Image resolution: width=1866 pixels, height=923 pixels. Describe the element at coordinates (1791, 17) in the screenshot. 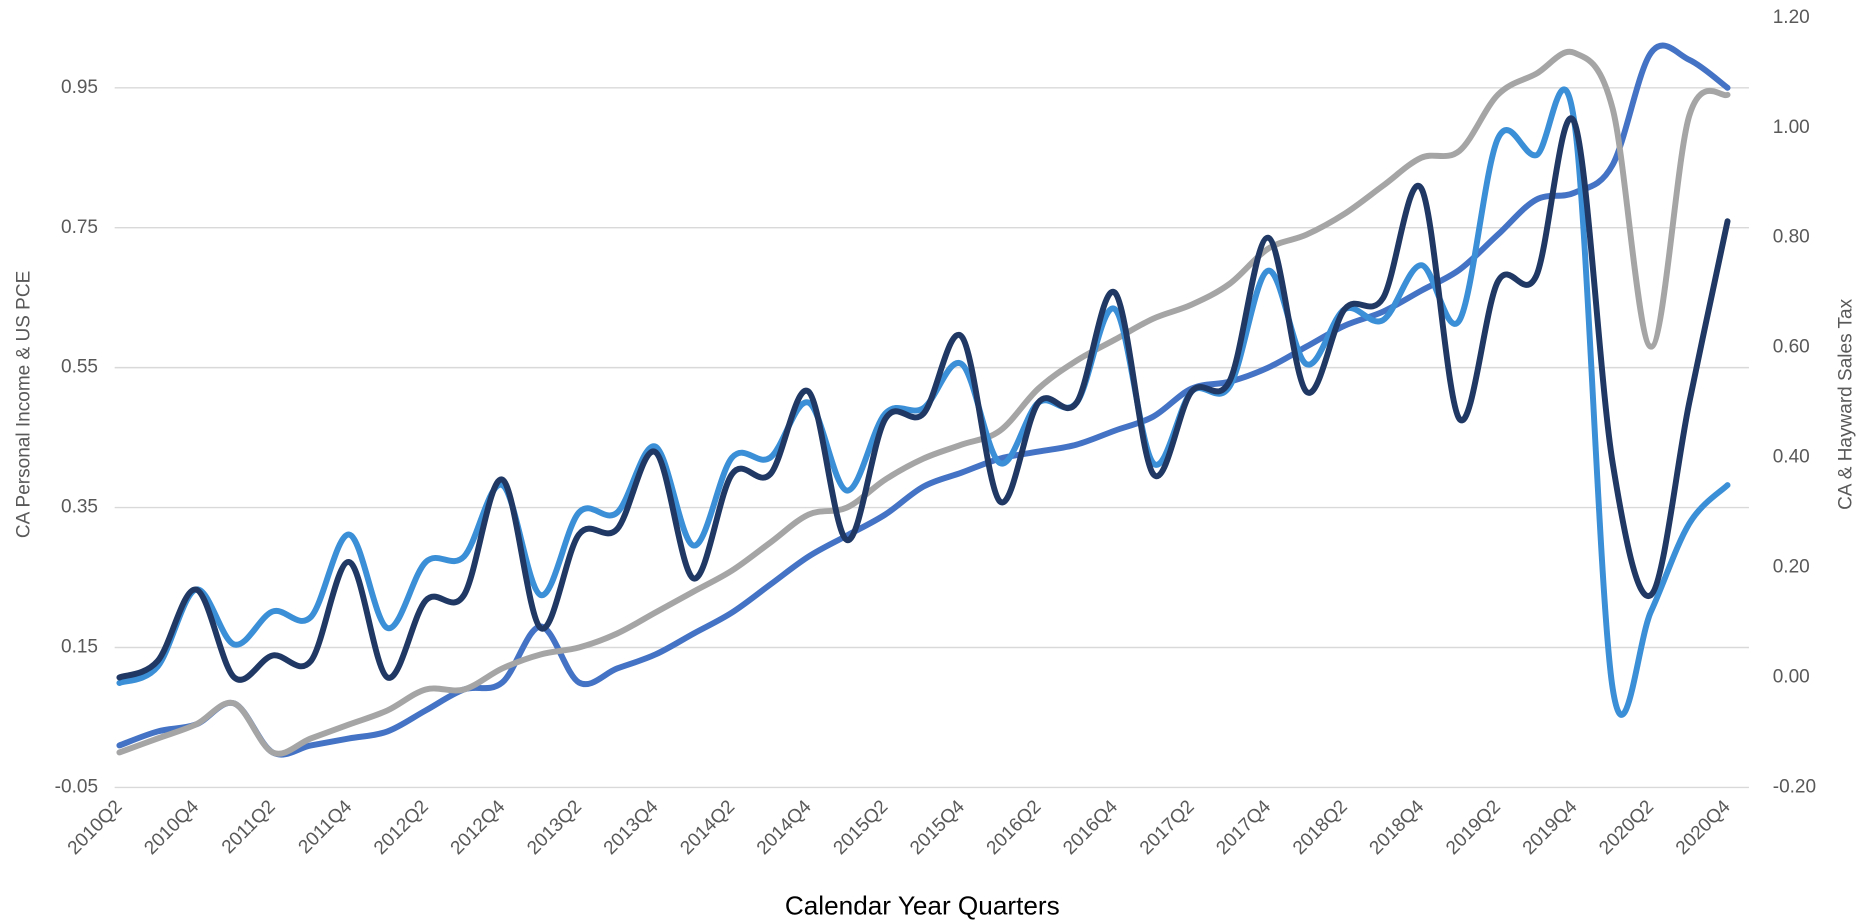

I see `y2-tick-label: 1.20` at that location.